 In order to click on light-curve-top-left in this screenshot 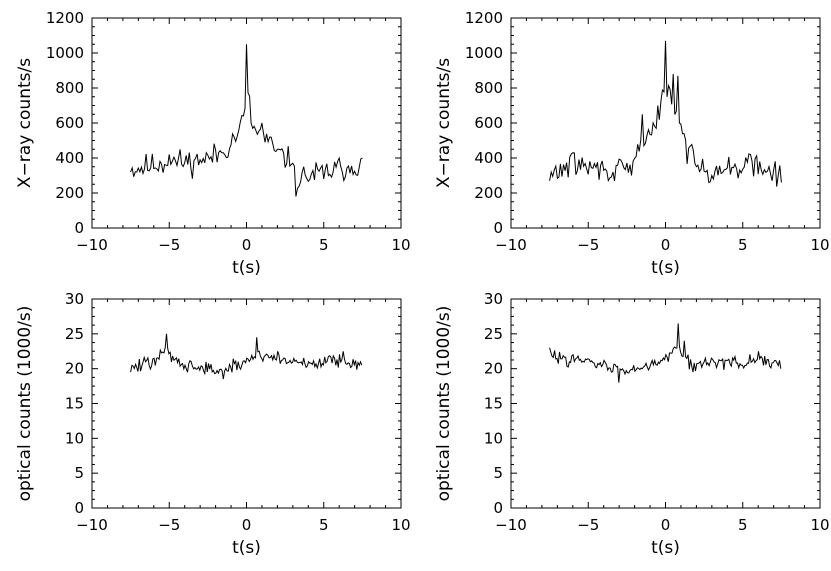, I will do `click(246, 120)`.